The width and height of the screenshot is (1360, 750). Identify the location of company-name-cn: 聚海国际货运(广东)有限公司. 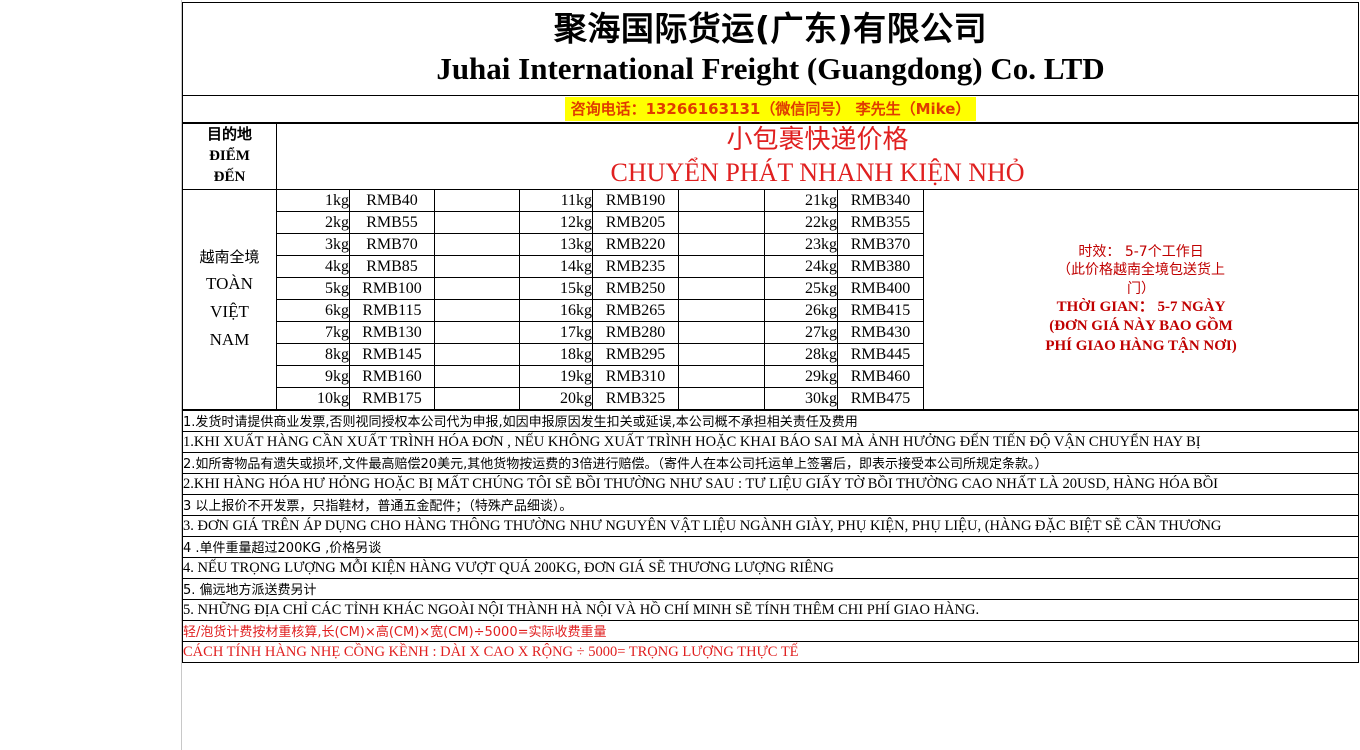
(770, 28).